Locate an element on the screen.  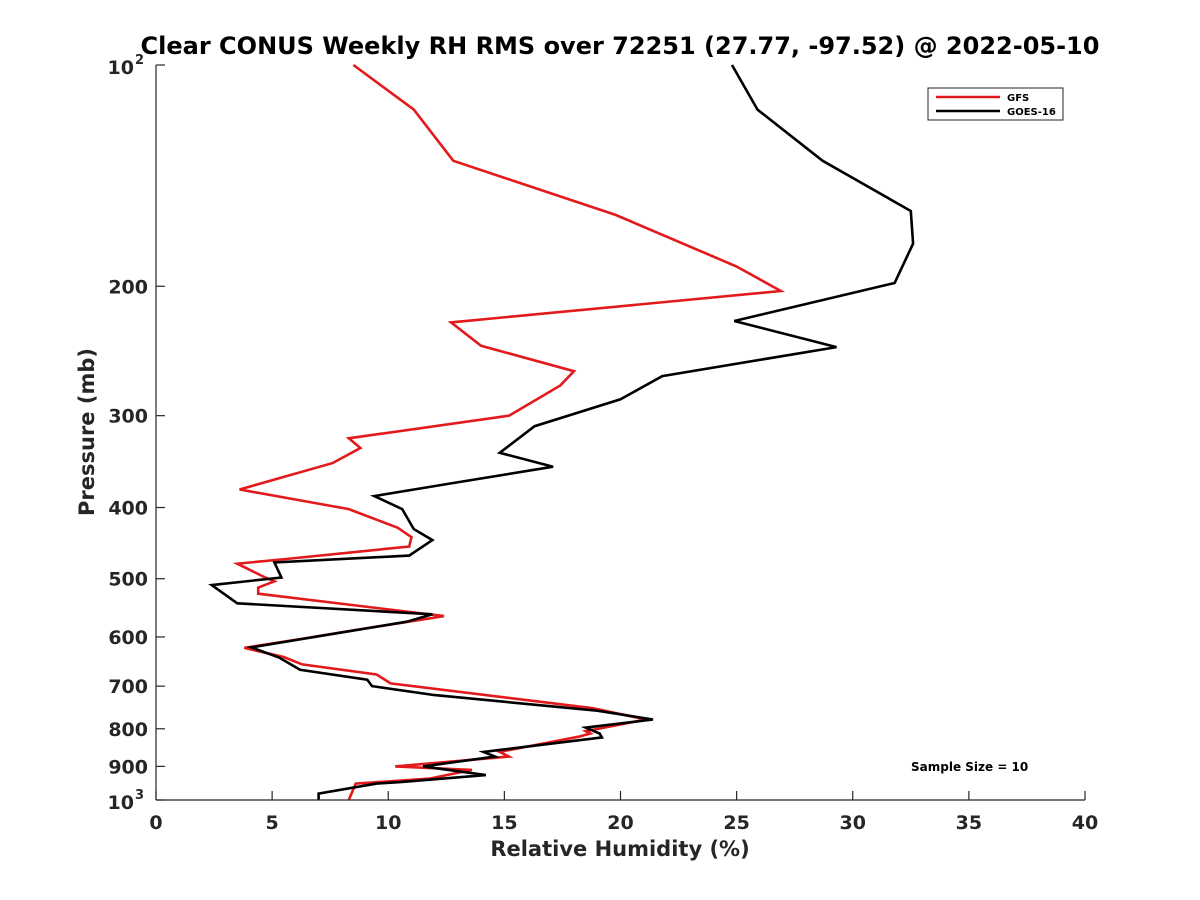
x-tick-label: 5 is located at coordinates (272, 823).